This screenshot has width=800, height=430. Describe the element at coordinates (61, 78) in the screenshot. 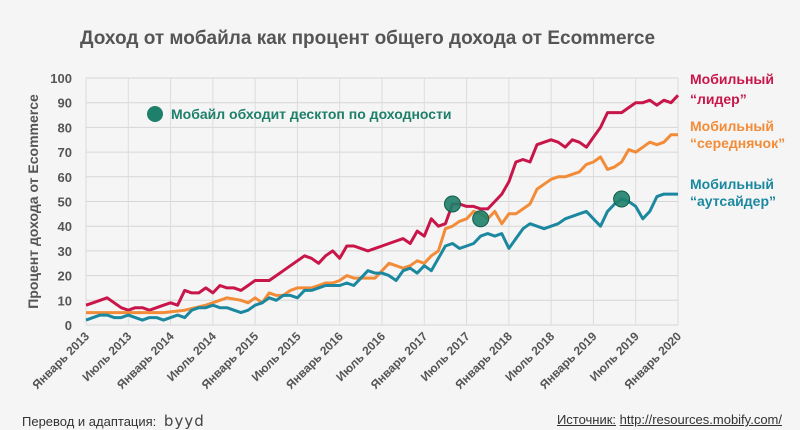

I see `y-tick-label: 100` at that location.